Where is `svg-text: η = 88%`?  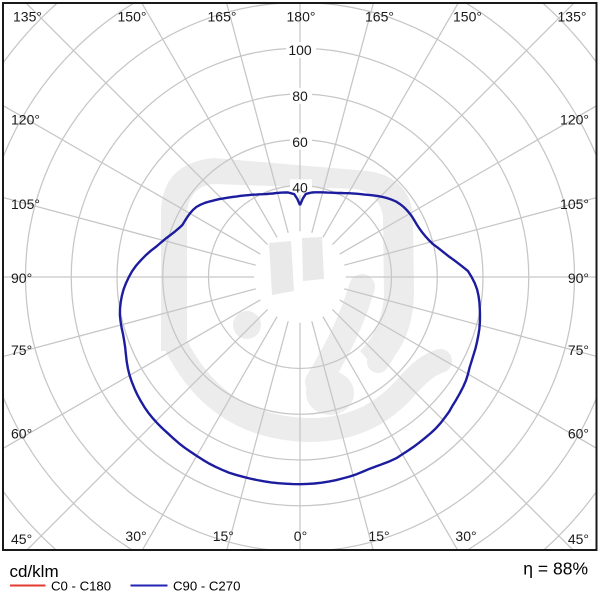 svg-text: η = 88% is located at coordinates (555, 569).